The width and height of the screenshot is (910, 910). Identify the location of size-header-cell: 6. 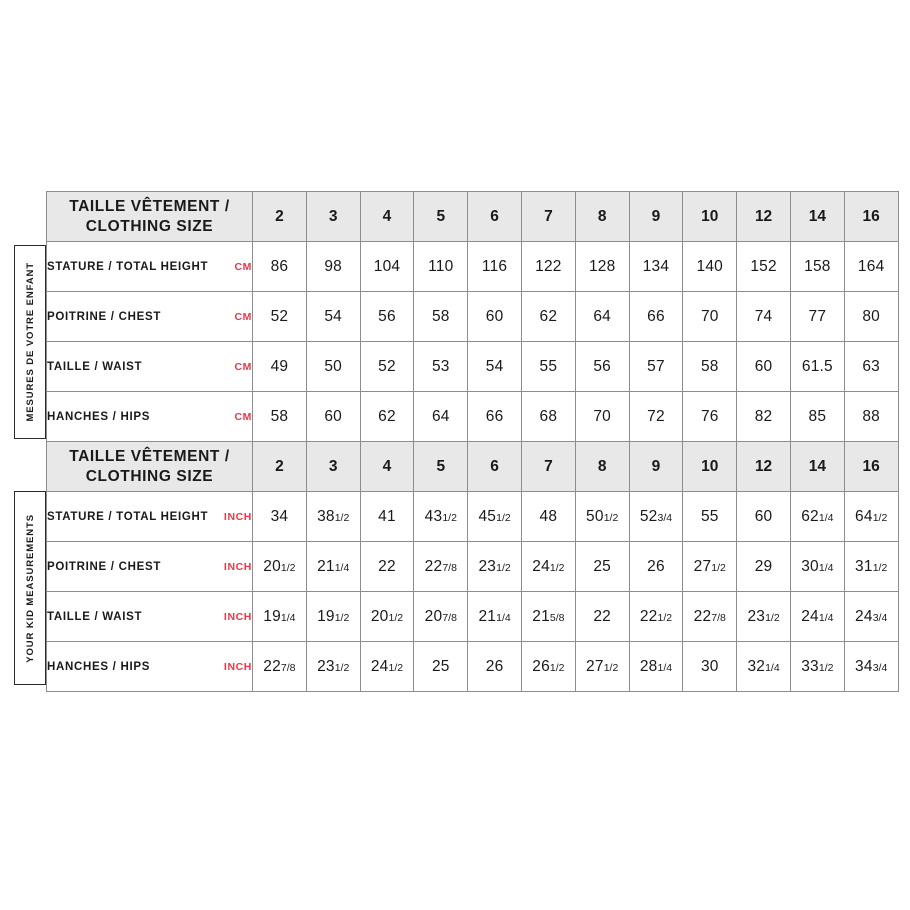
(494, 466).